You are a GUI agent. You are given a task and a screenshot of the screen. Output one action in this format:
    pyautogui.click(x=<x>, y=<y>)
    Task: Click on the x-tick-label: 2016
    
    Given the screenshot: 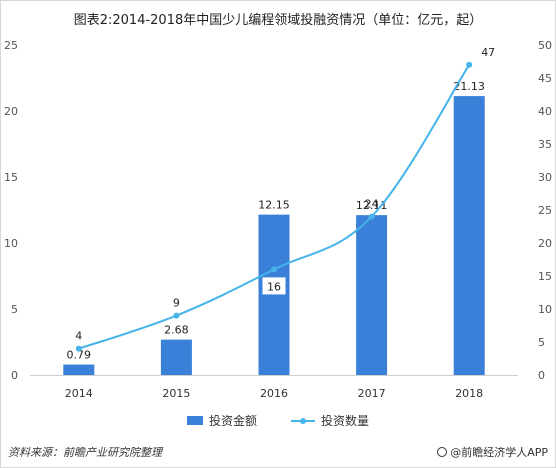 What is the action you would take?
    pyautogui.click(x=274, y=393)
    